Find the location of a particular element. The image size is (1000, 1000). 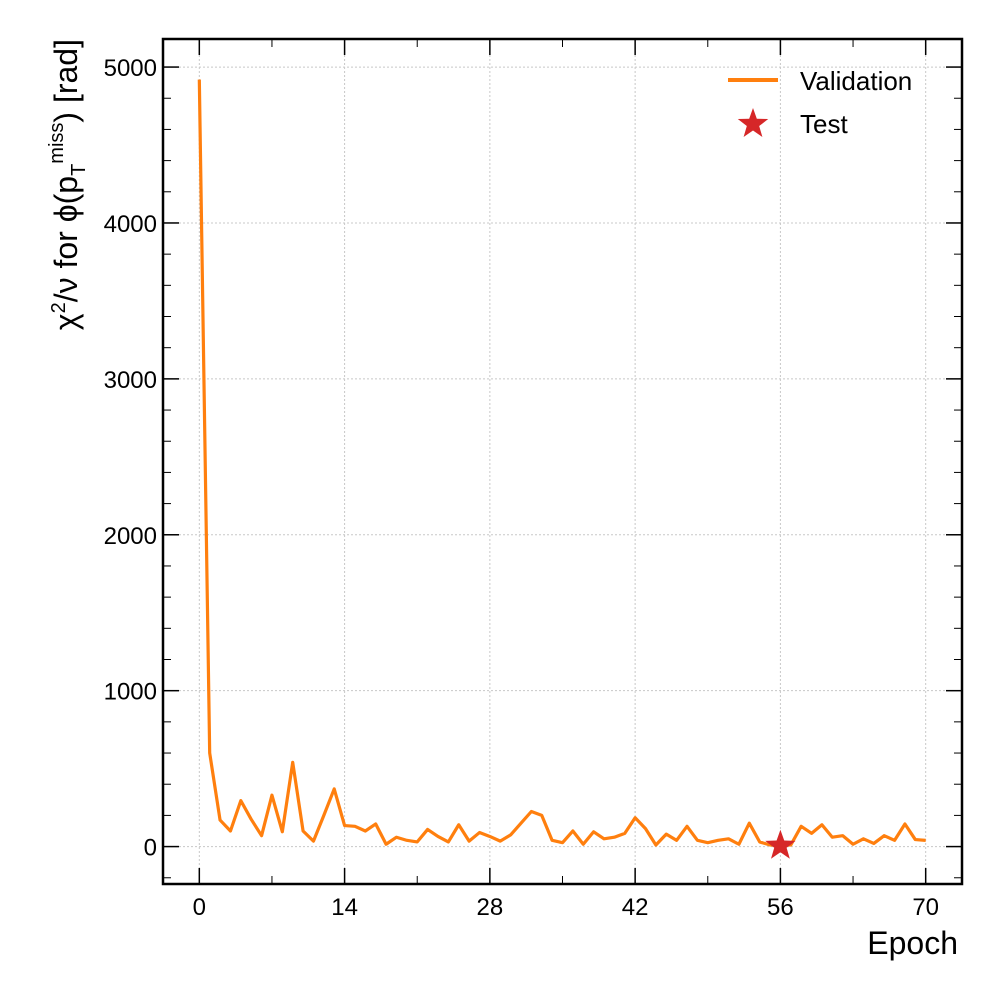

y-tick-label: 1000 is located at coordinates (130, 692).